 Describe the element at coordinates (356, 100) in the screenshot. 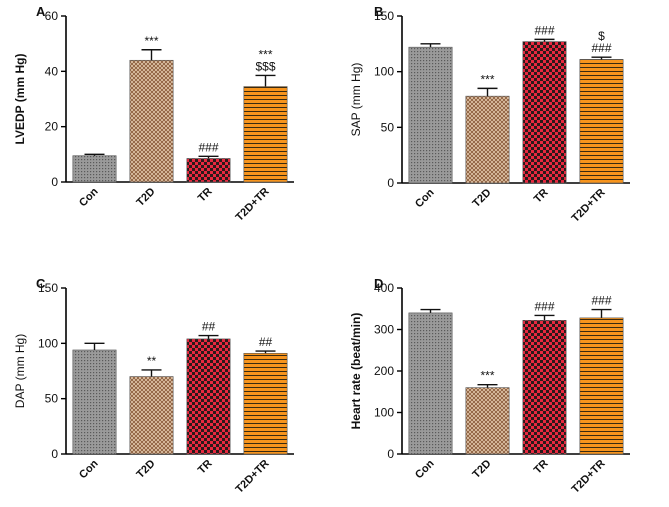

I see `y-axis-title: SAP (mm Hg)` at that location.